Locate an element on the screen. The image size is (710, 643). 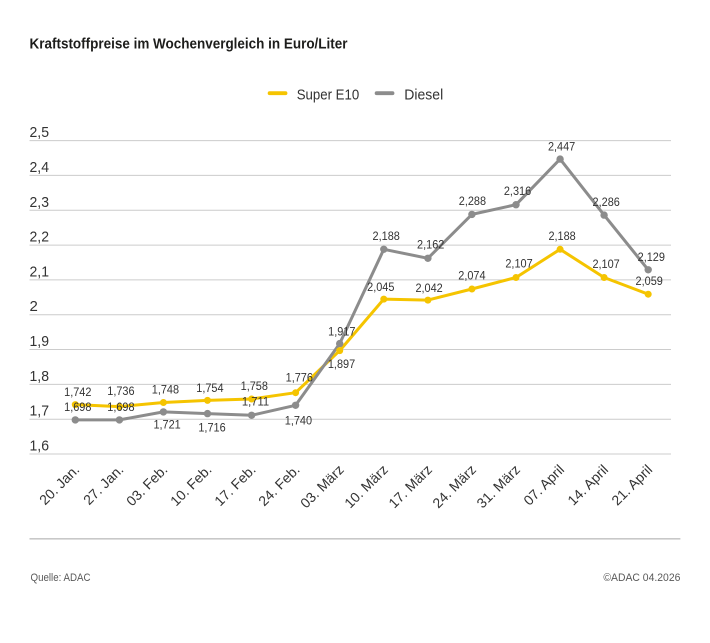
svg-text: 1,711 is located at coordinates (255, 403).